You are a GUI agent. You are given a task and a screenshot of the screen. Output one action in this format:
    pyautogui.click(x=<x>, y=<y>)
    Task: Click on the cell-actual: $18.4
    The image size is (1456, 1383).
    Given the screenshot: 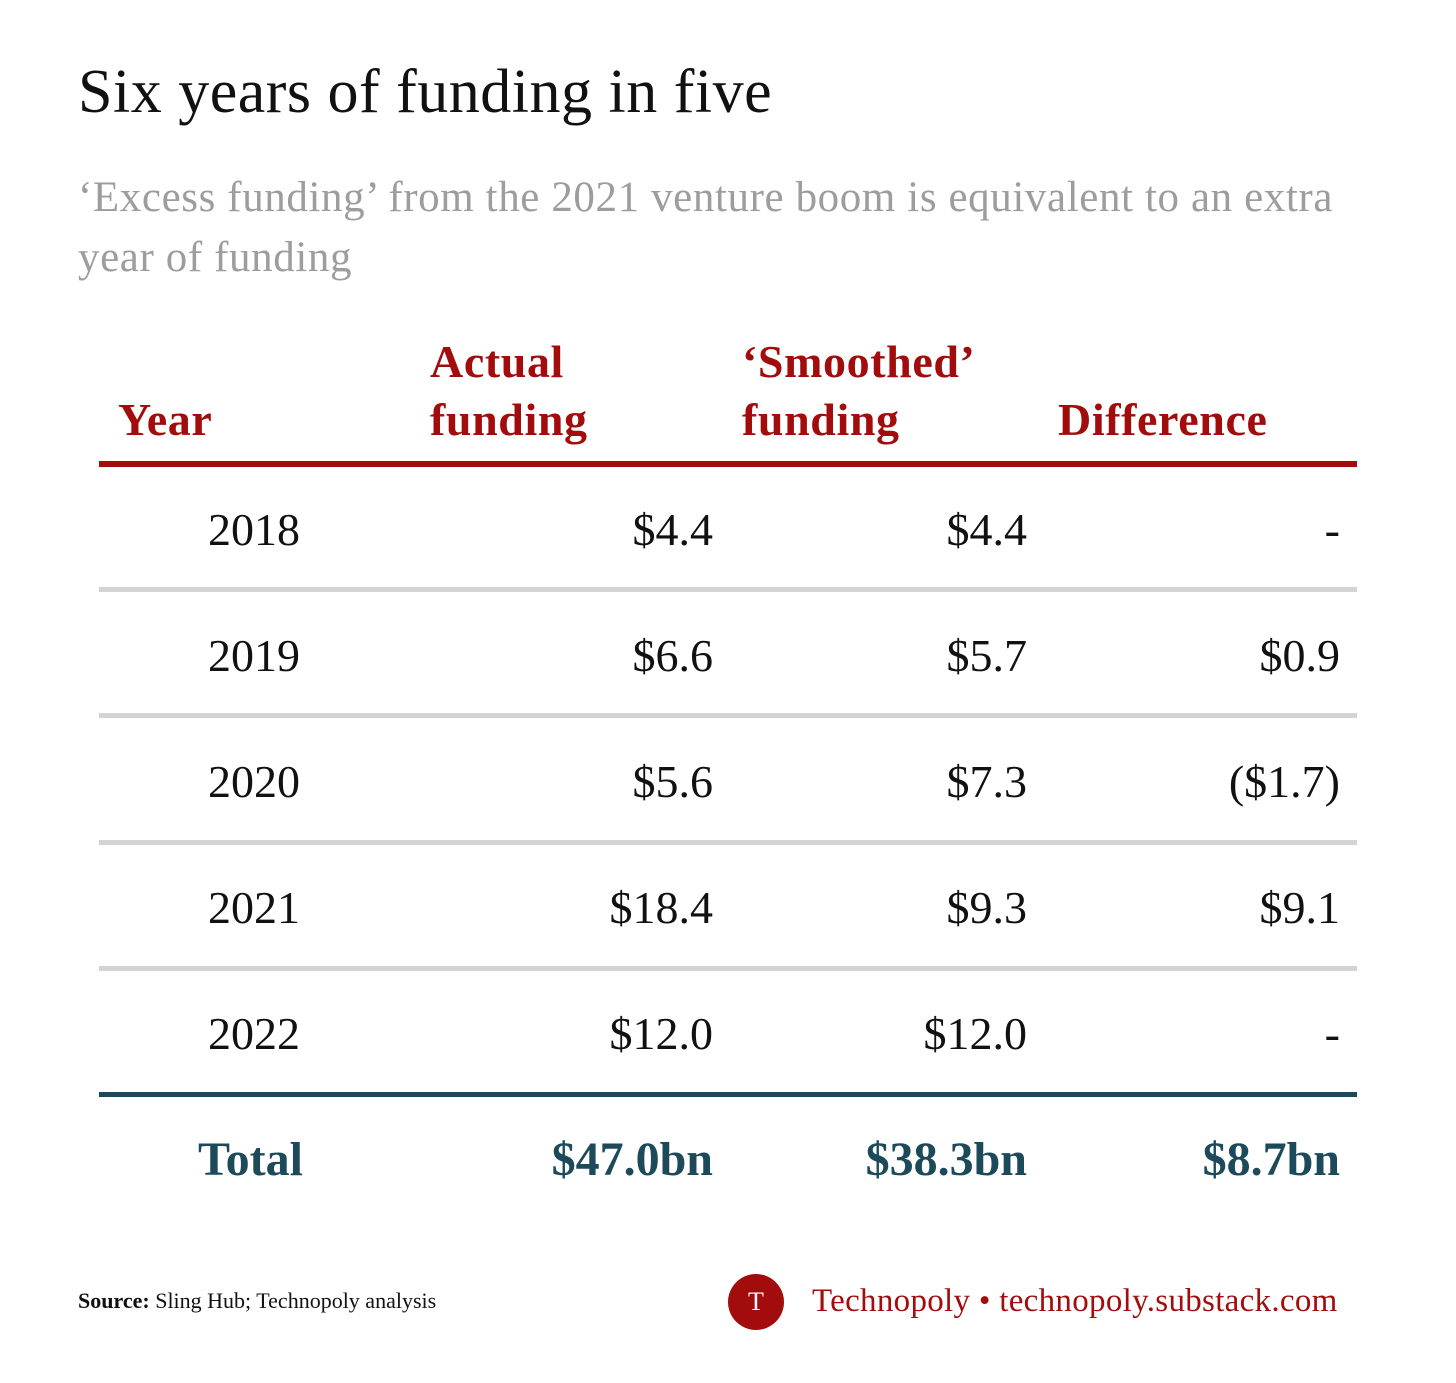 What is the action you would take?
    pyautogui.click(x=661, y=907)
    